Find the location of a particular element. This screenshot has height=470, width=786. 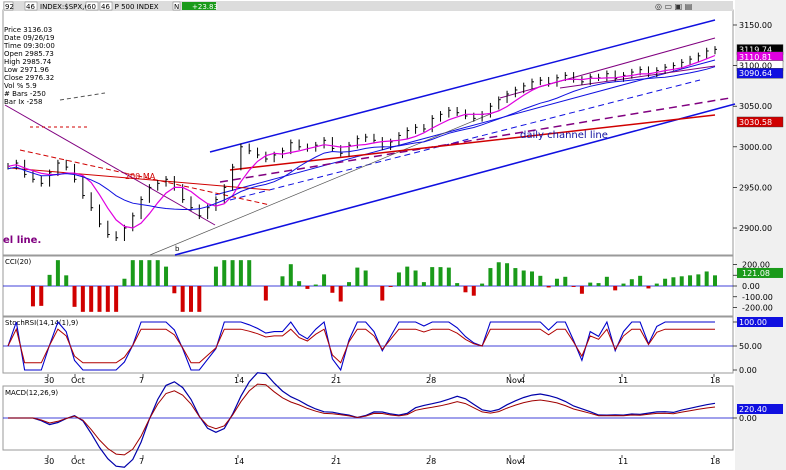

macd-label: MACD(12,26,9) is located at coordinates (31, 393).